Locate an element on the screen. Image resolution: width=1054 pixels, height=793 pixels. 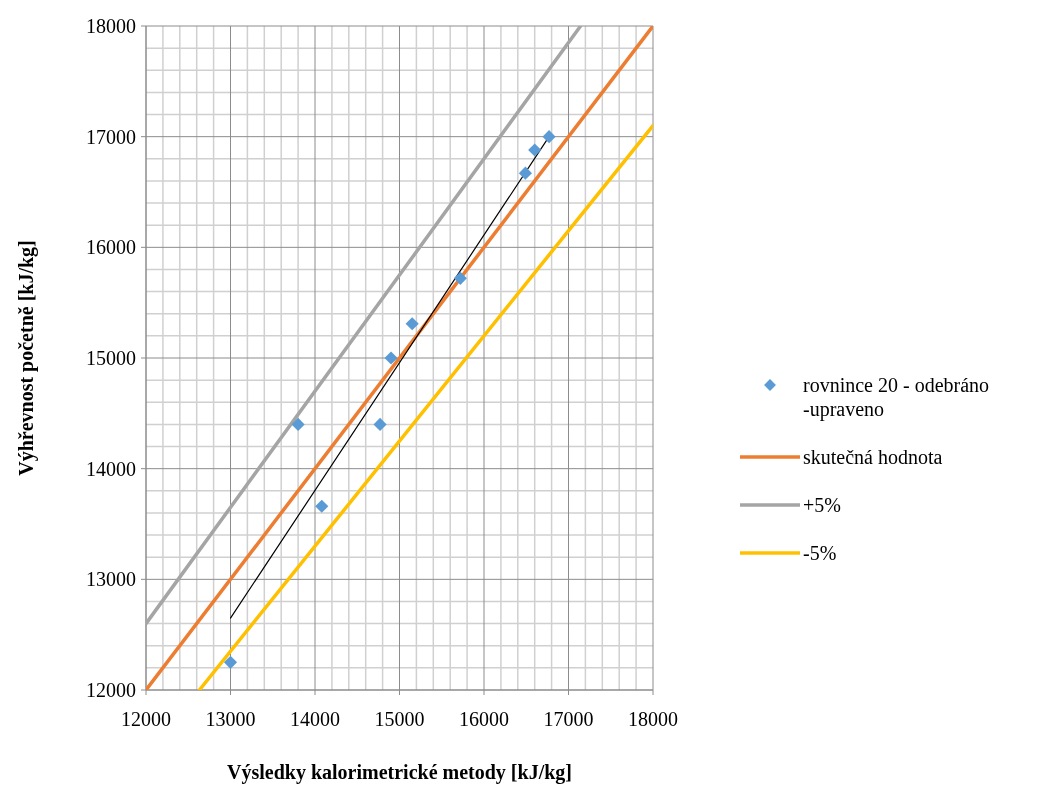
x-tick-label: 14000 is located at coordinates (315, 719).